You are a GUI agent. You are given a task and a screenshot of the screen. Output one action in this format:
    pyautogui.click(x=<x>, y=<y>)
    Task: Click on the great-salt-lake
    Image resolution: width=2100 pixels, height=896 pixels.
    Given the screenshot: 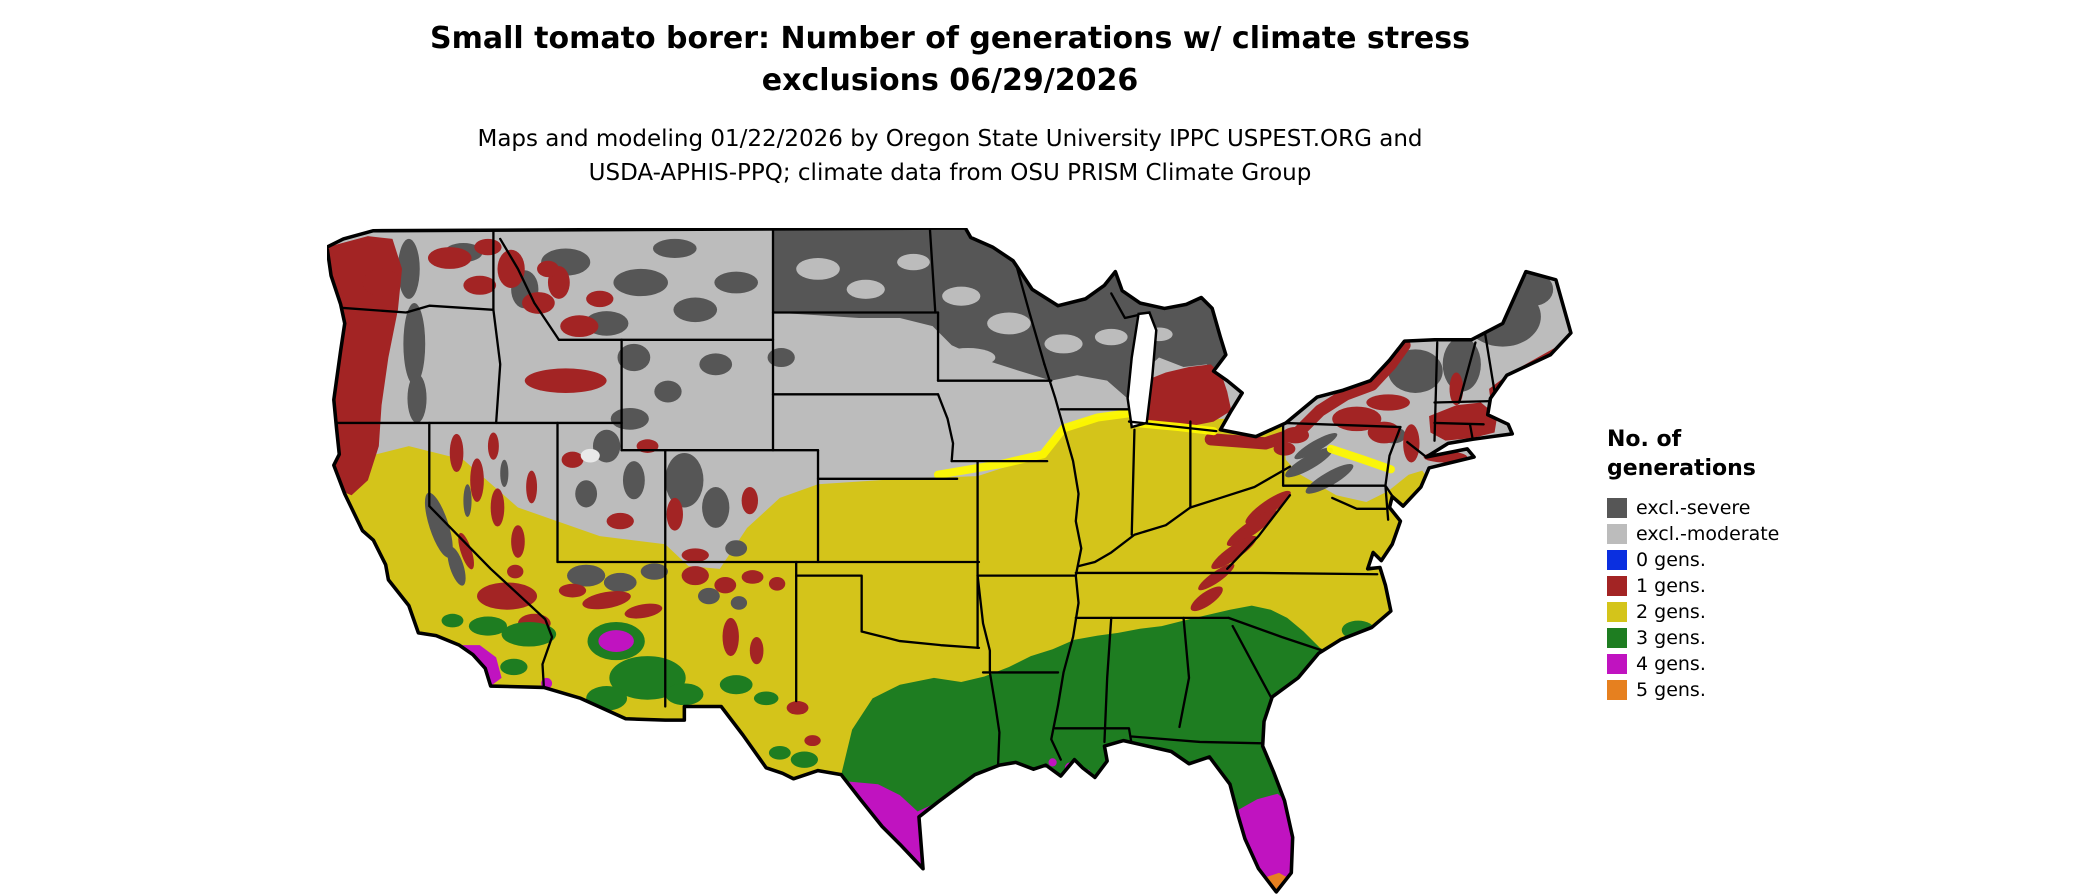 What is the action you would take?
    pyautogui.click(x=590, y=455)
    